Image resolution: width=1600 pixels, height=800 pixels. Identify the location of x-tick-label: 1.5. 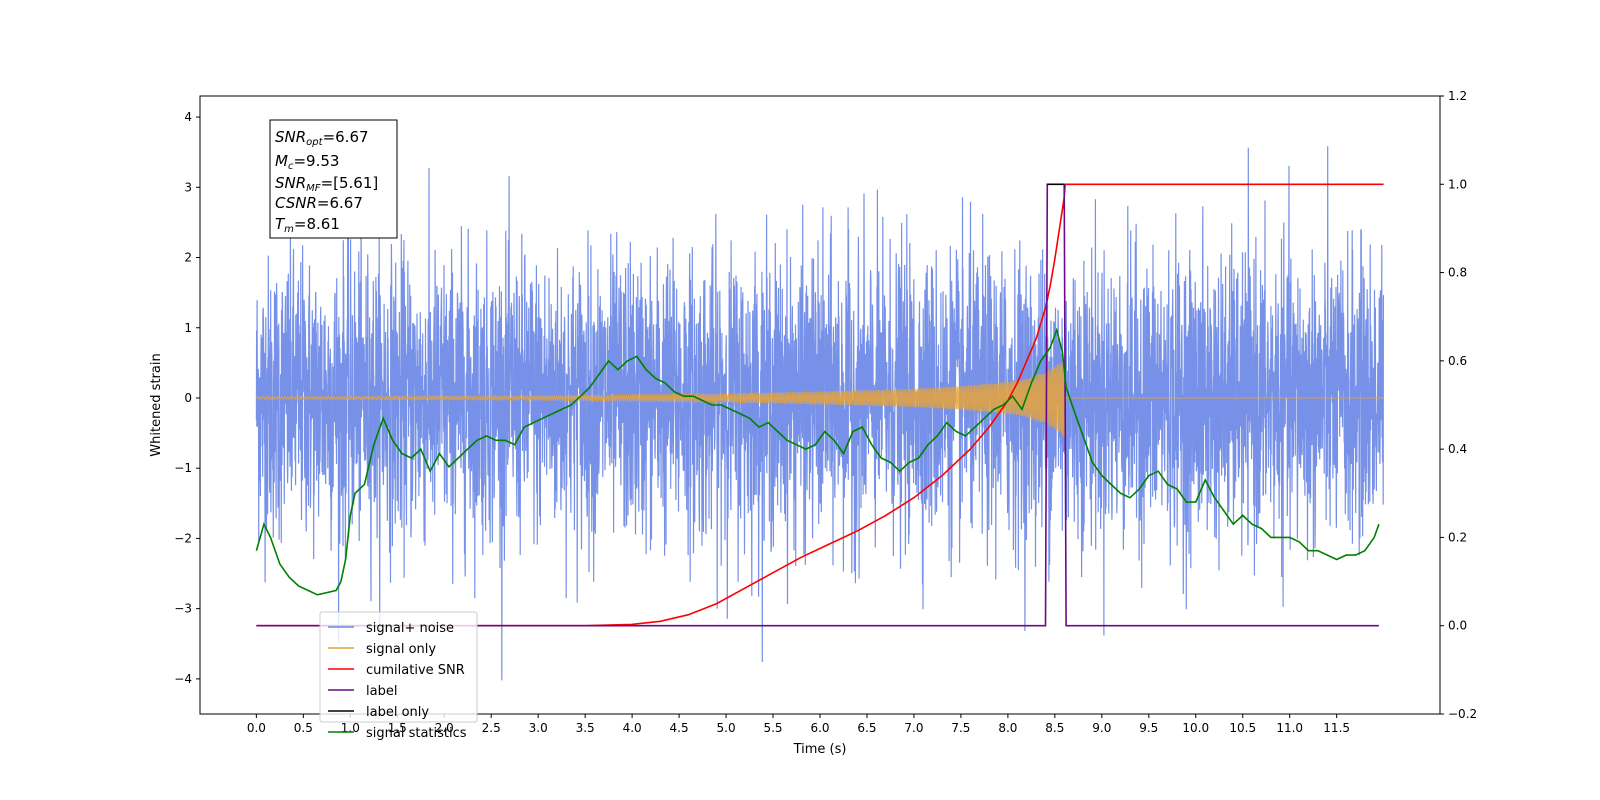
(397, 728).